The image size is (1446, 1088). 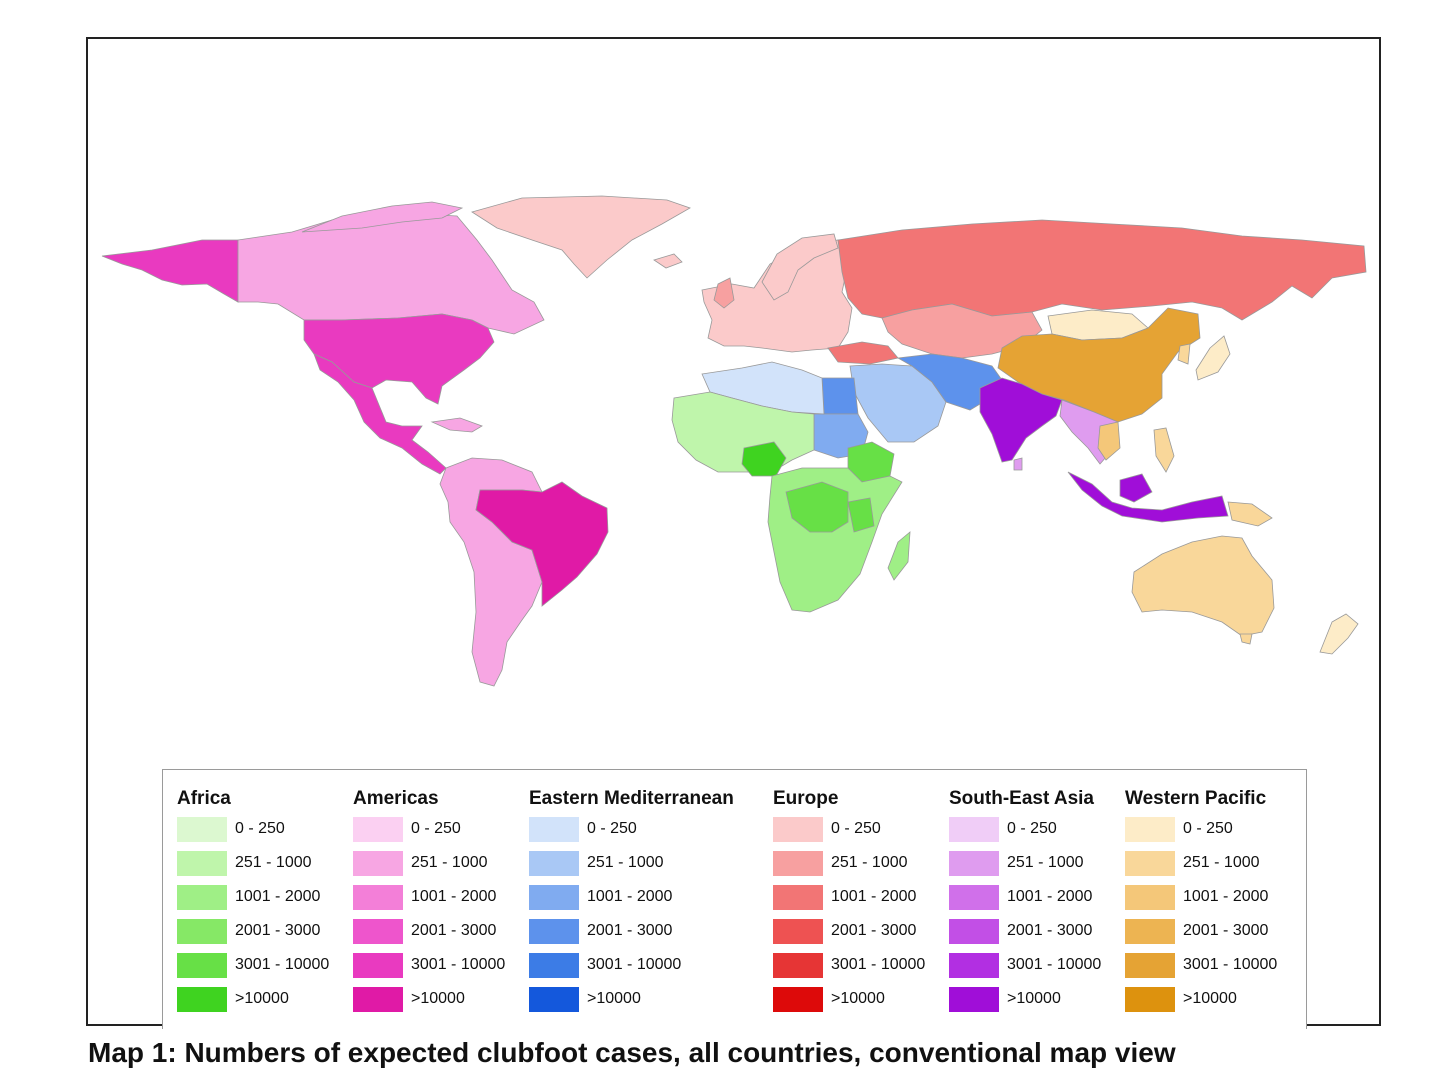 I want to click on indonesia, so click(x=1148, y=497).